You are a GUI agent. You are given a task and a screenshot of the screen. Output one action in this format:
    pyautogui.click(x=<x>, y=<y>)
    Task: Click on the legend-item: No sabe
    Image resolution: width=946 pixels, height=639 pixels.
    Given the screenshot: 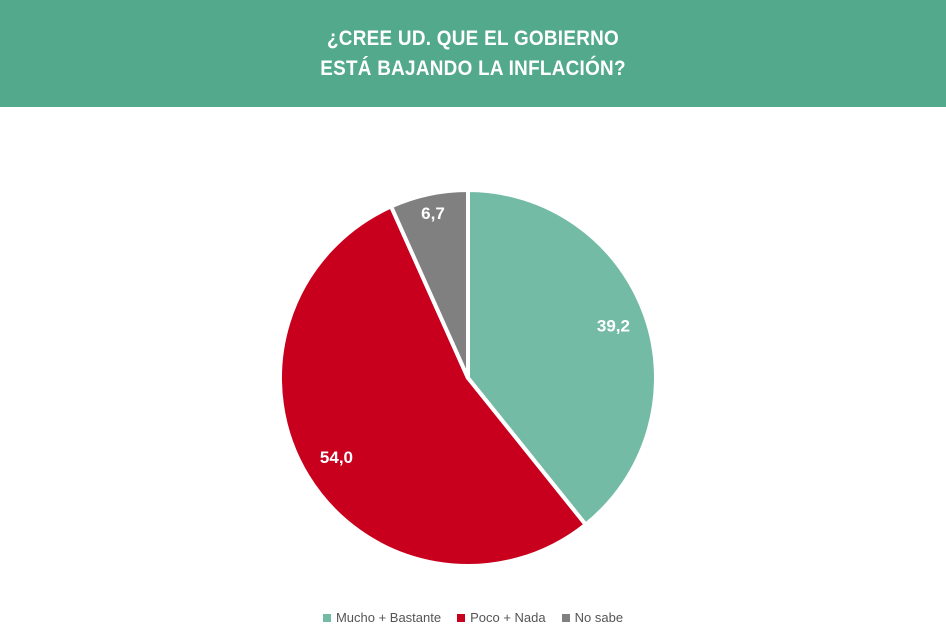 What is the action you would take?
    pyautogui.click(x=592, y=617)
    